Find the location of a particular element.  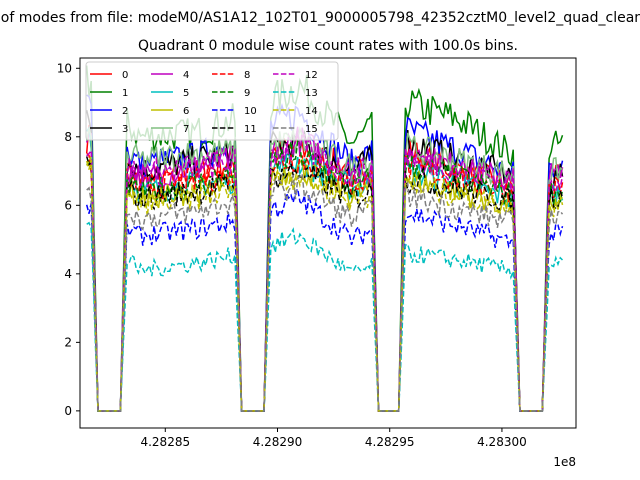

legend-label-11: 11 is located at coordinates (250, 129).